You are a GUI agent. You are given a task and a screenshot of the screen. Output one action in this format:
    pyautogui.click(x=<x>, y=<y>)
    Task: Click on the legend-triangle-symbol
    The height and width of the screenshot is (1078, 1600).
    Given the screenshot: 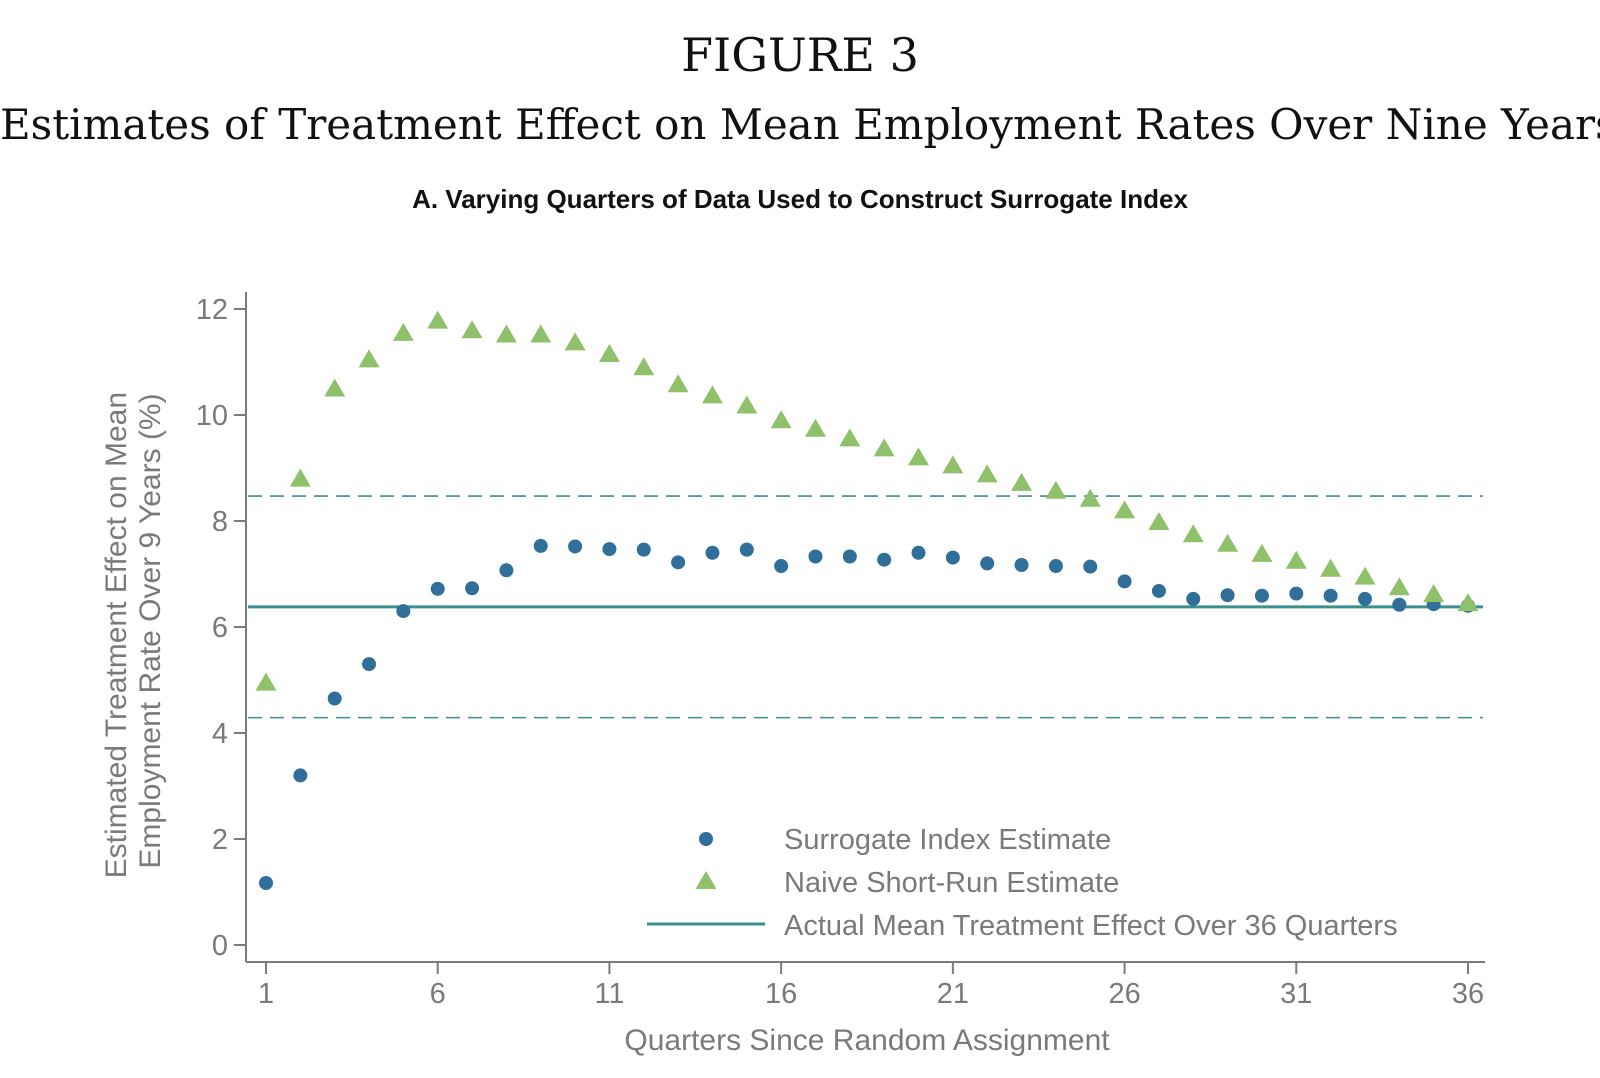 What is the action you would take?
    pyautogui.click(x=706, y=880)
    